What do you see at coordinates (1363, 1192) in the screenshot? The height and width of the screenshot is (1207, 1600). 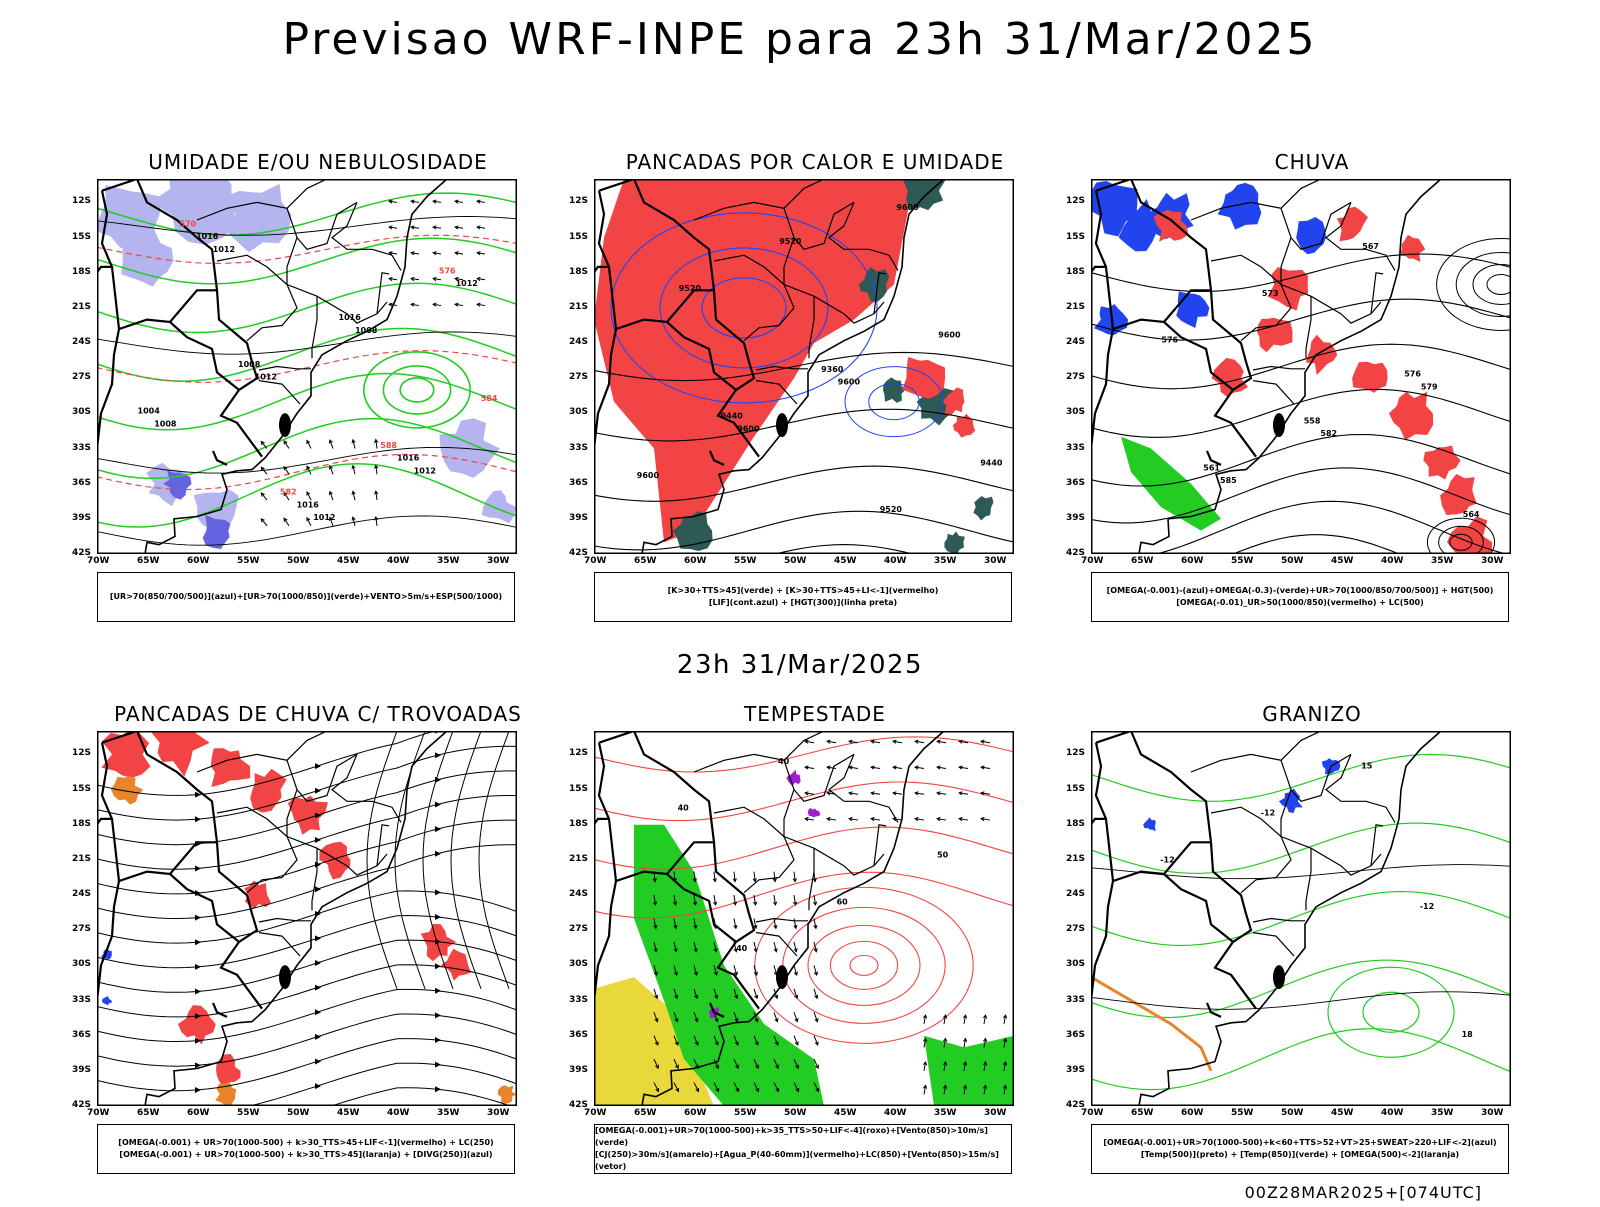 I see `footer-timestamp: 00Z28MAR2025+[074UTC]` at bounding box center [1363, 1192].